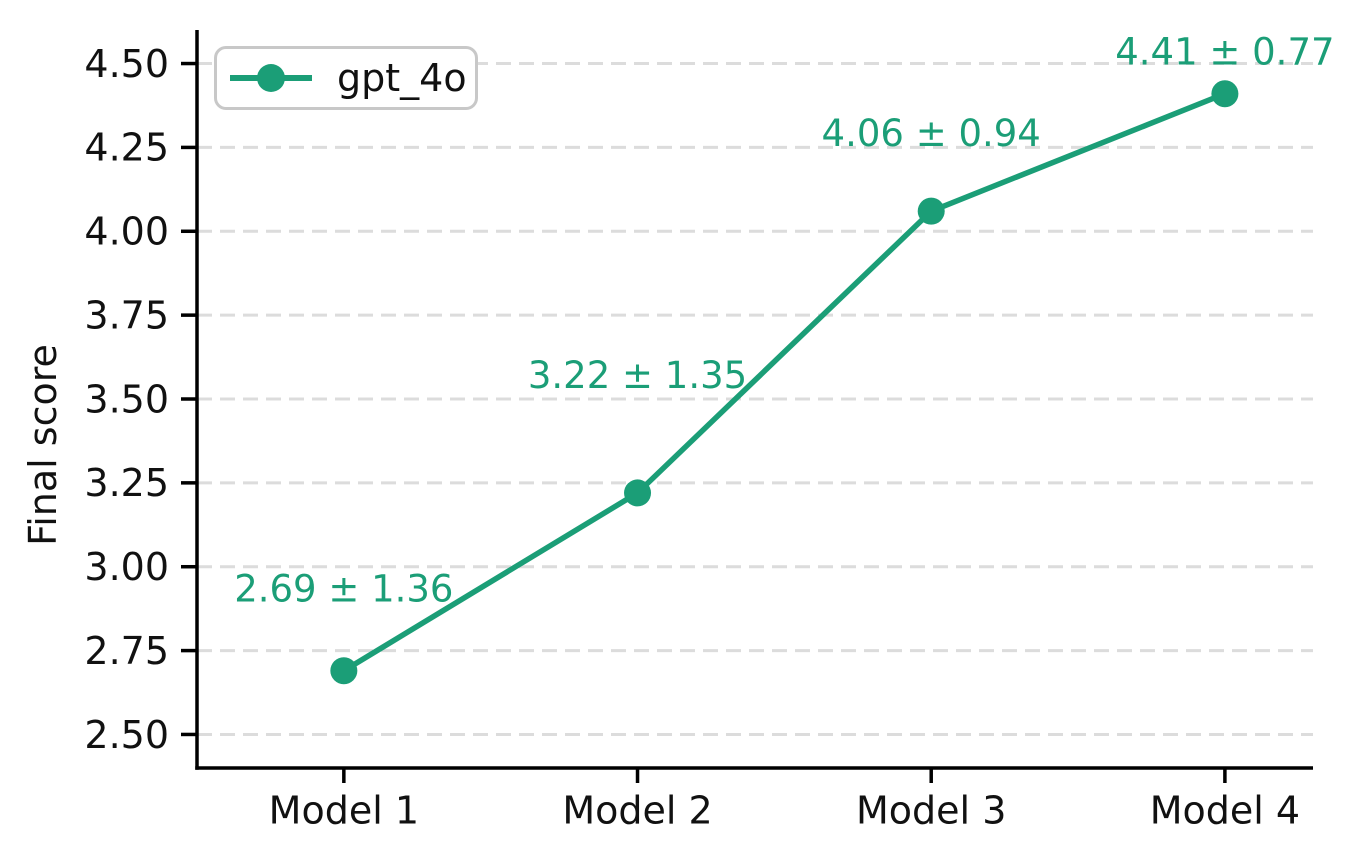  What do you see at coordinates (126, 399) in the screenshot?
I see `svg-text: 3.50` at bounding box center [126, 399].